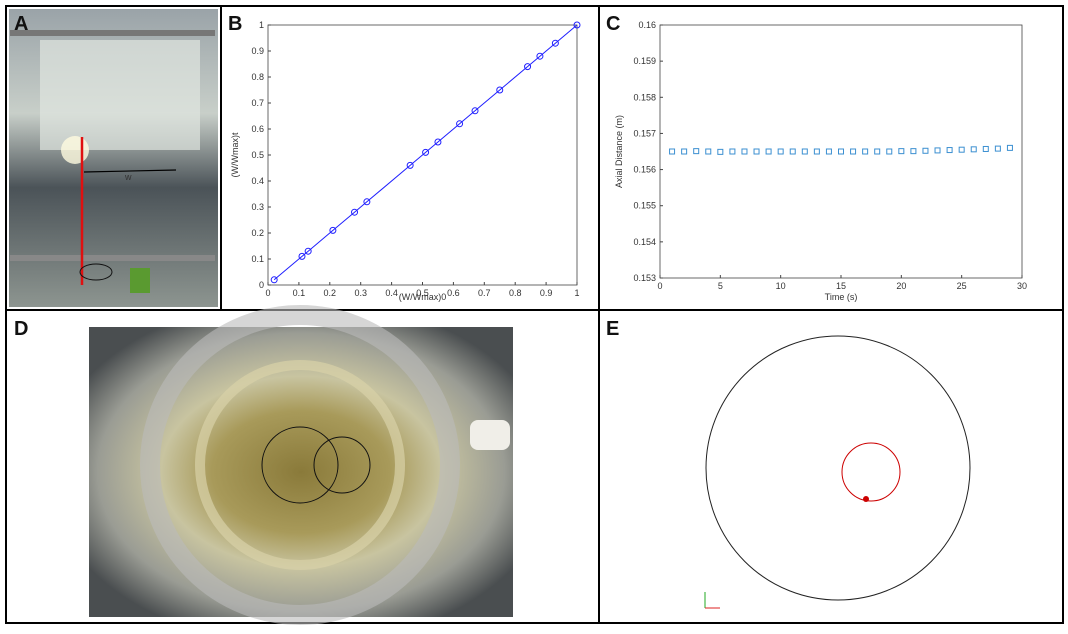 This screenshot has height=634, width=1068. I want to click on x-tick-label: 25, so click(962, 286).